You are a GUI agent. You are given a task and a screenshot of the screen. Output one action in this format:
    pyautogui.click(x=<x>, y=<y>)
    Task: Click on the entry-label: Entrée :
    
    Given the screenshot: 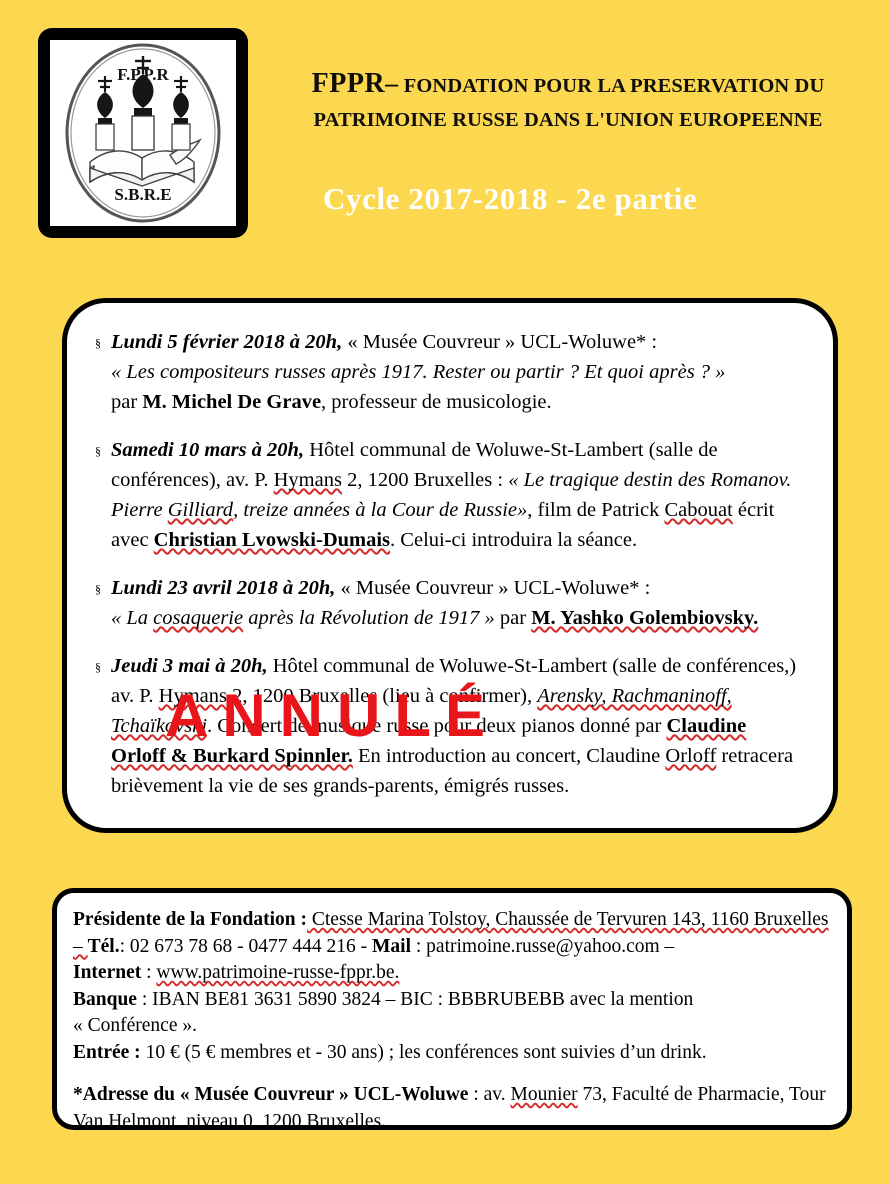 What is the action you would take?
    pyautogui.click(x=107, y=1052)
    